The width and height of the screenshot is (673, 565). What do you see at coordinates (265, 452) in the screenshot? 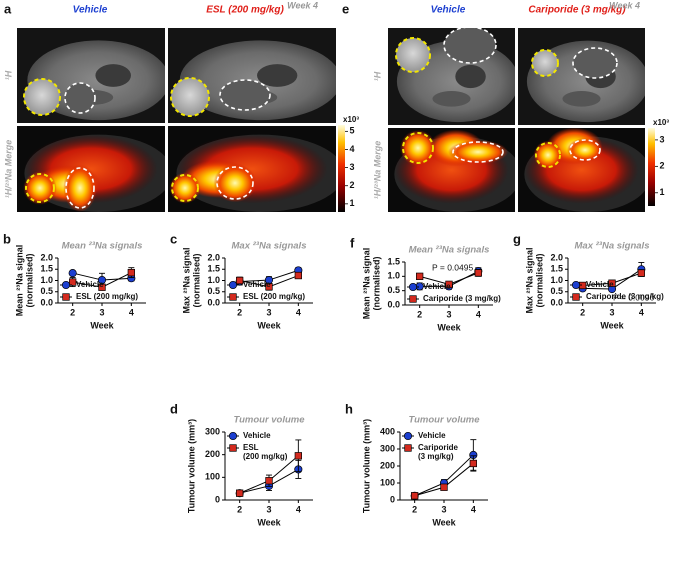
I see `legend-label: ESL (200 mg/kg)` at bounding box center [265, 452].